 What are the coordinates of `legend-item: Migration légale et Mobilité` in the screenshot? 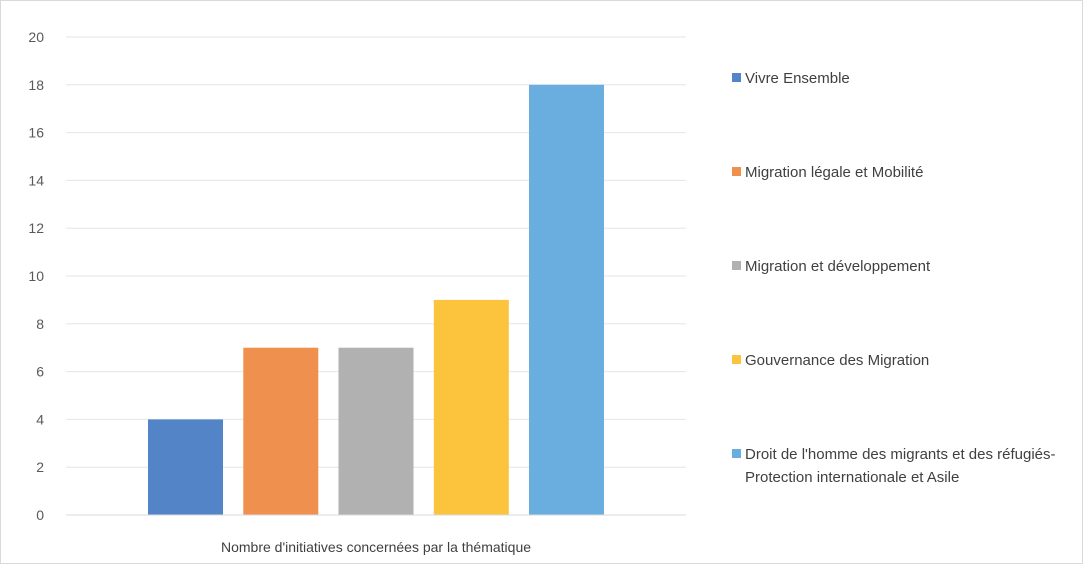 It's located at (904, 172).